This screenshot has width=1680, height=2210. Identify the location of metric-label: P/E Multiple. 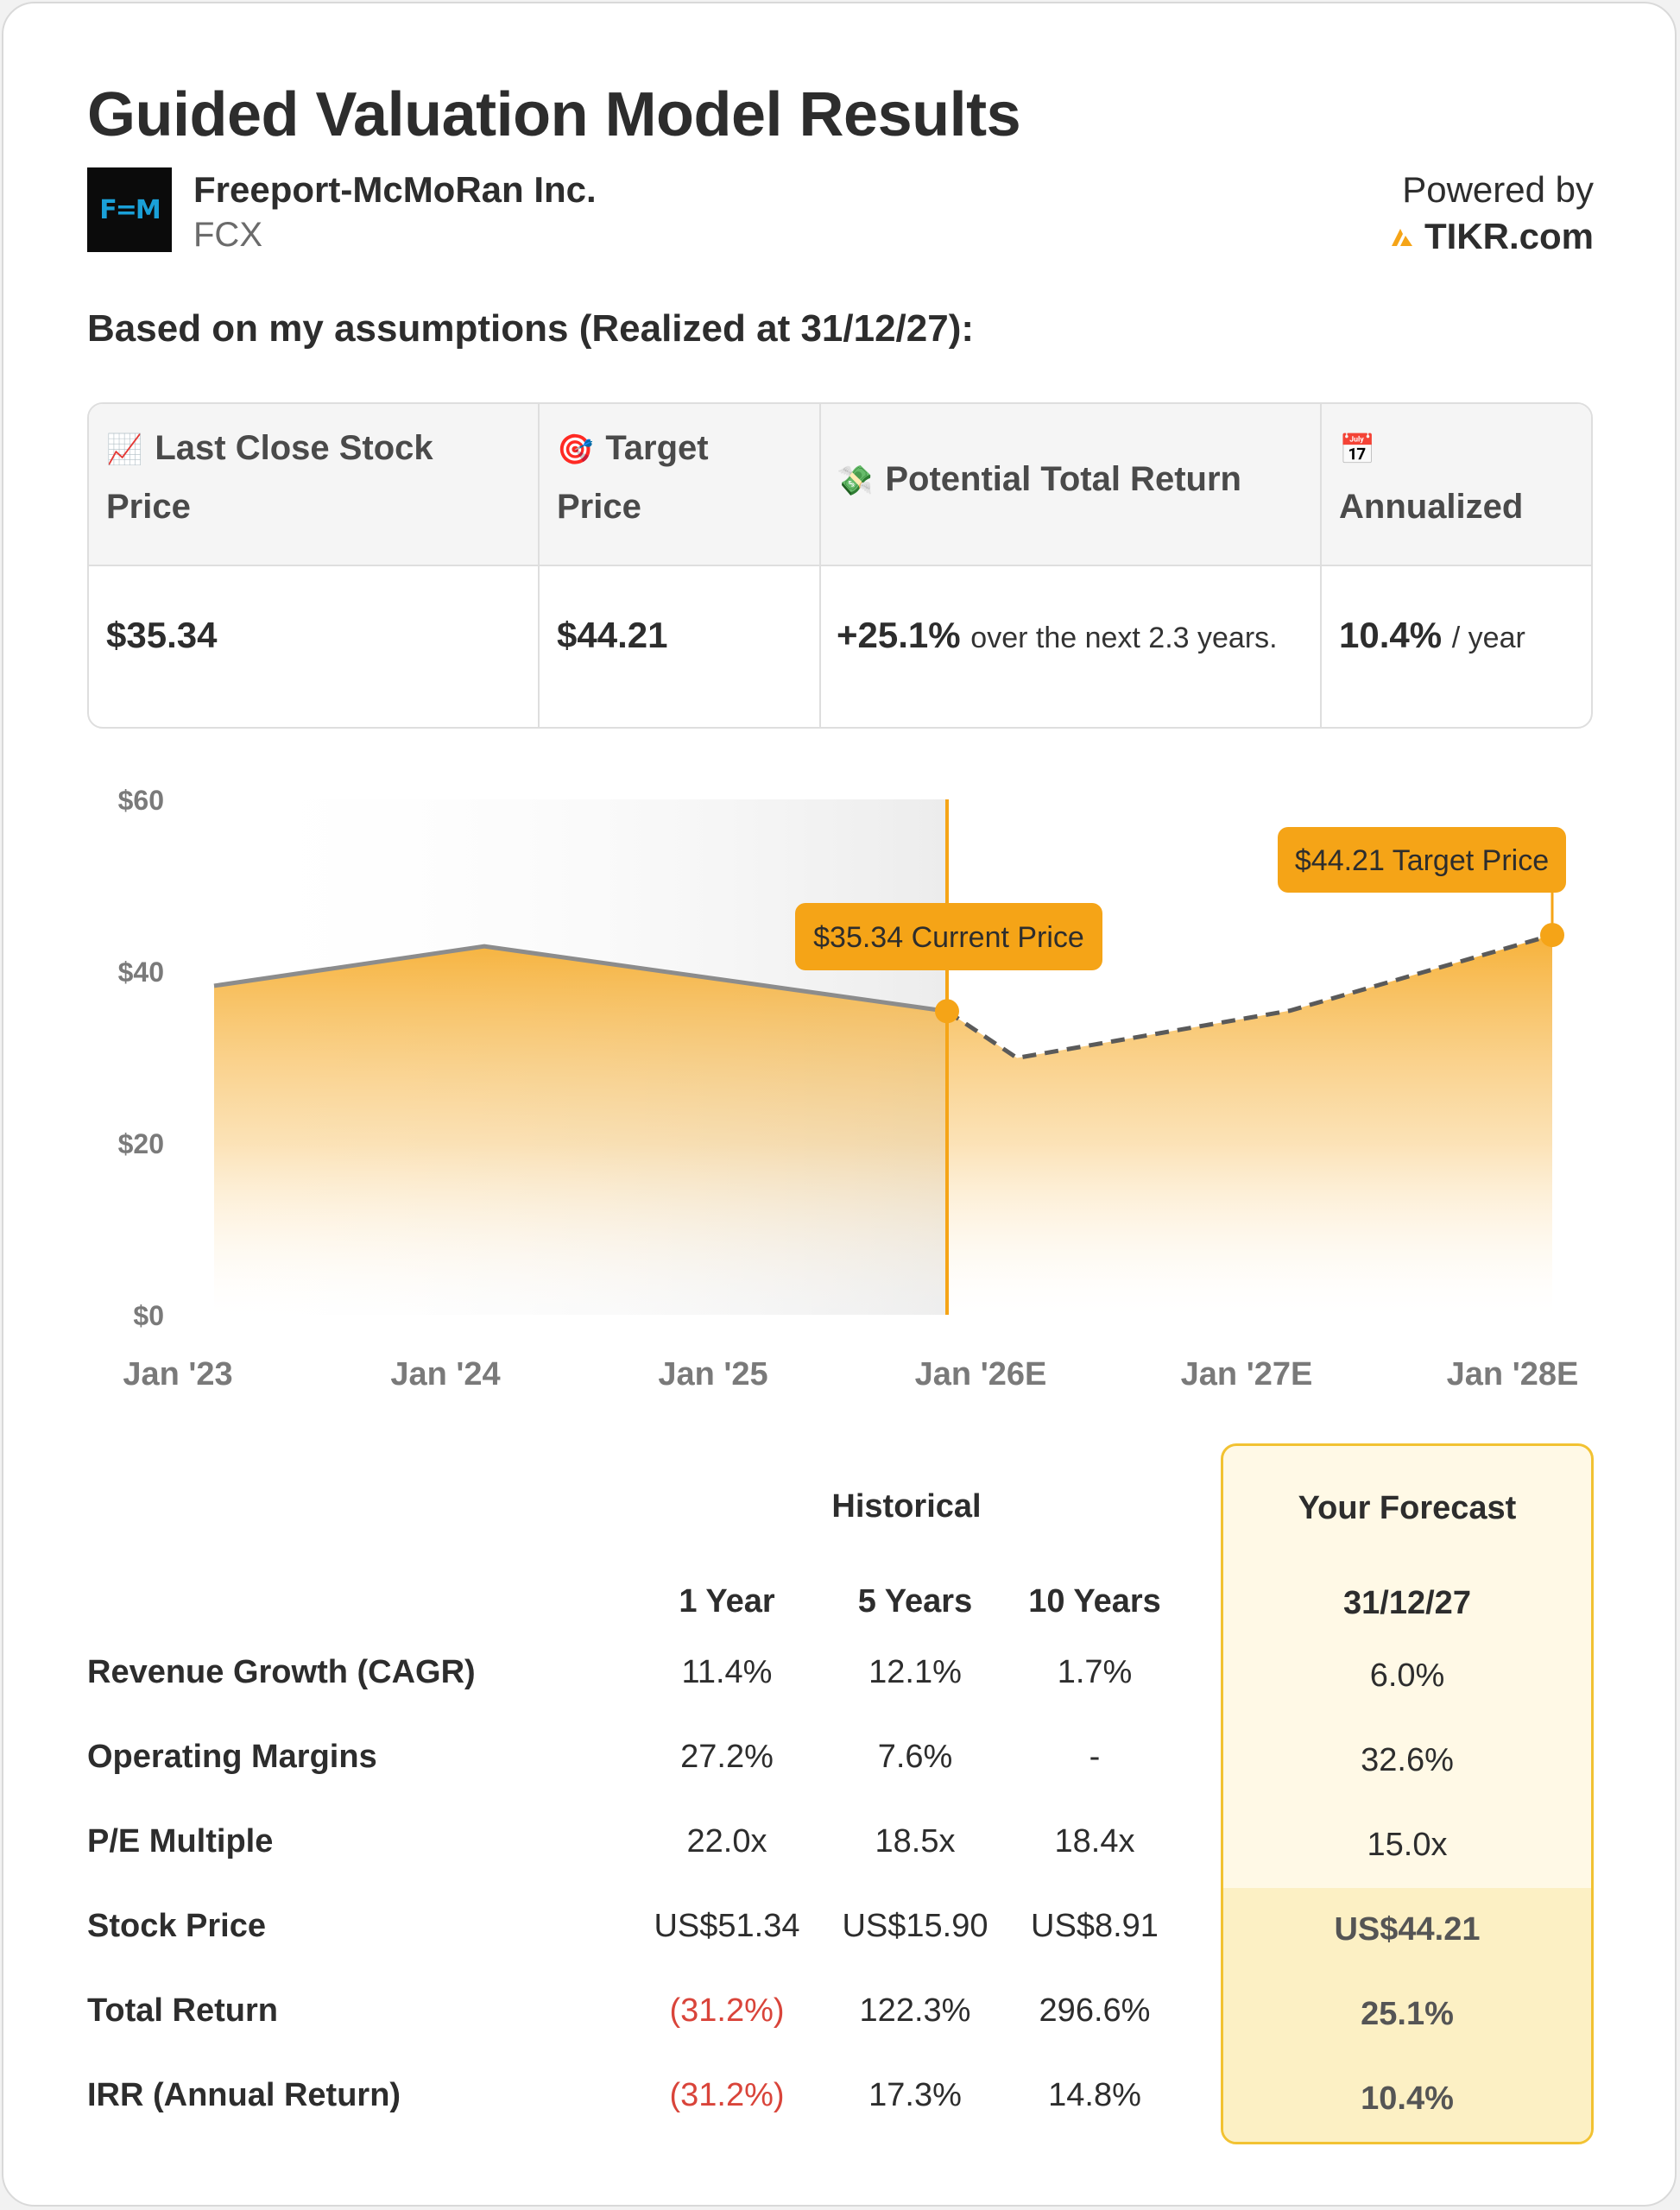
(180, 1842).